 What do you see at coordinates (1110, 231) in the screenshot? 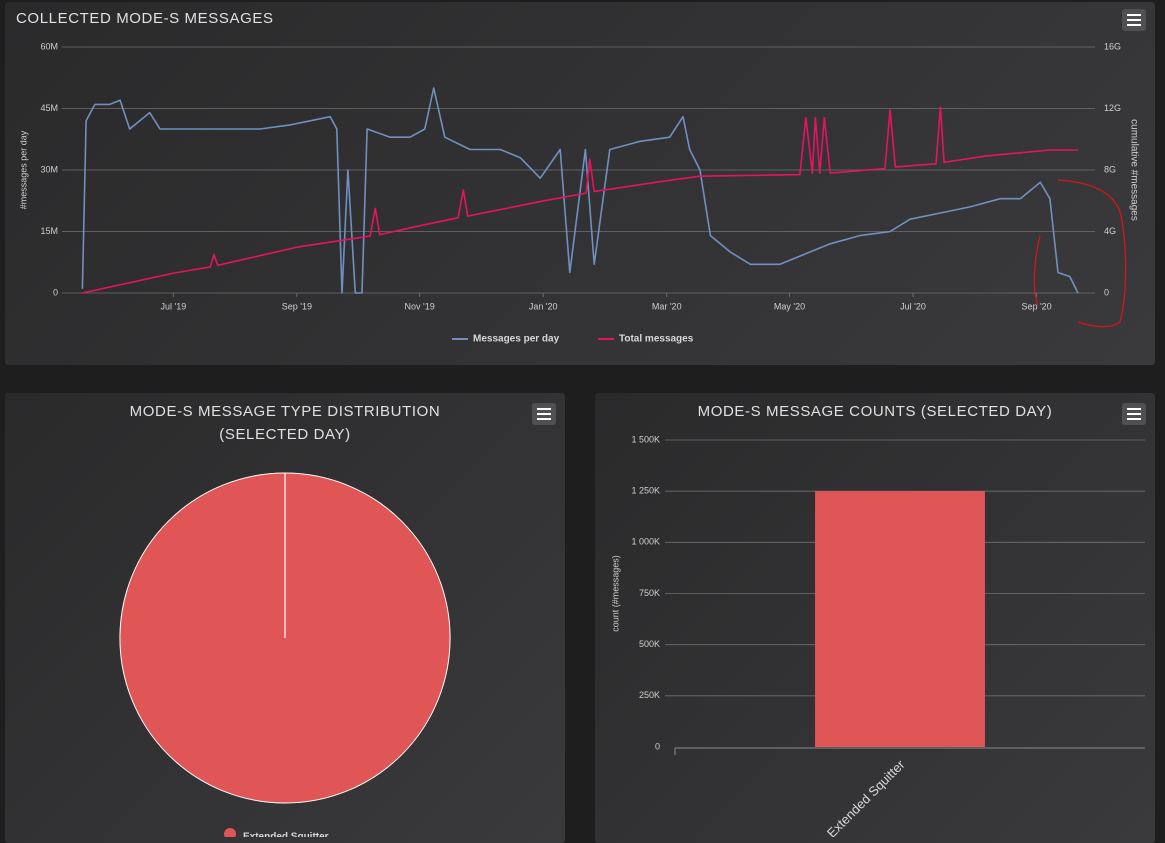
I see `y2-tick-label: 4G` at bounding box center [1110, 231].